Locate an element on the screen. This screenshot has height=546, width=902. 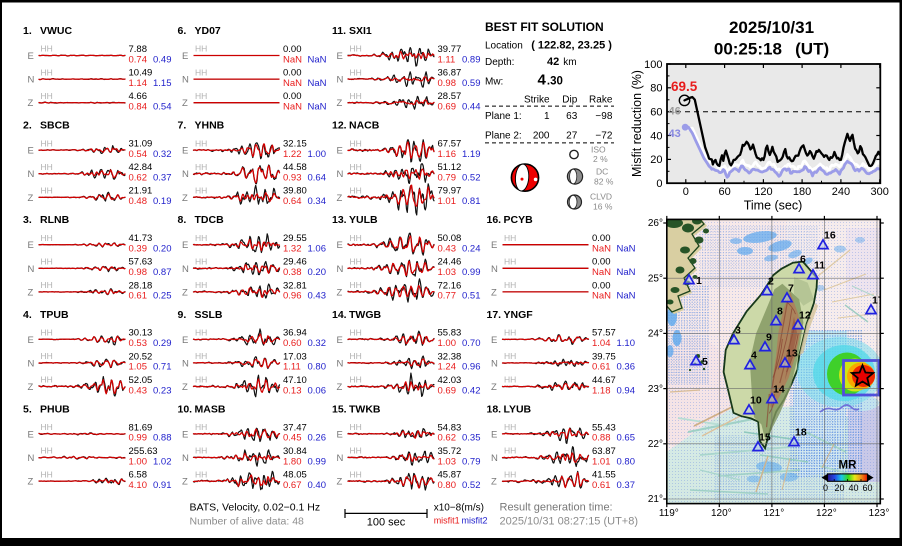
svg-text: YHNB is located at coordinates (210, 126).